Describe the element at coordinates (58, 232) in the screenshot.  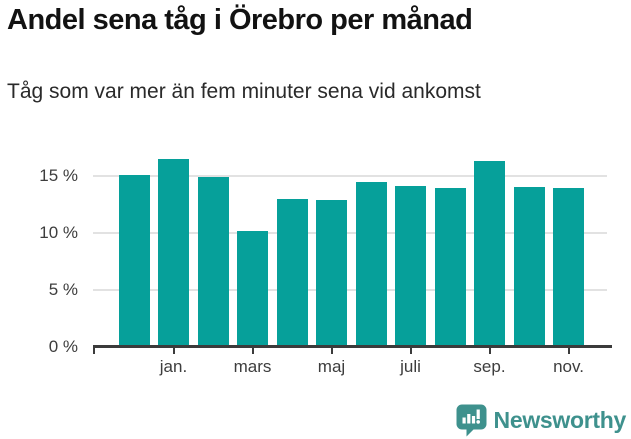
I see `y-axis-label: 10 %` at that location.